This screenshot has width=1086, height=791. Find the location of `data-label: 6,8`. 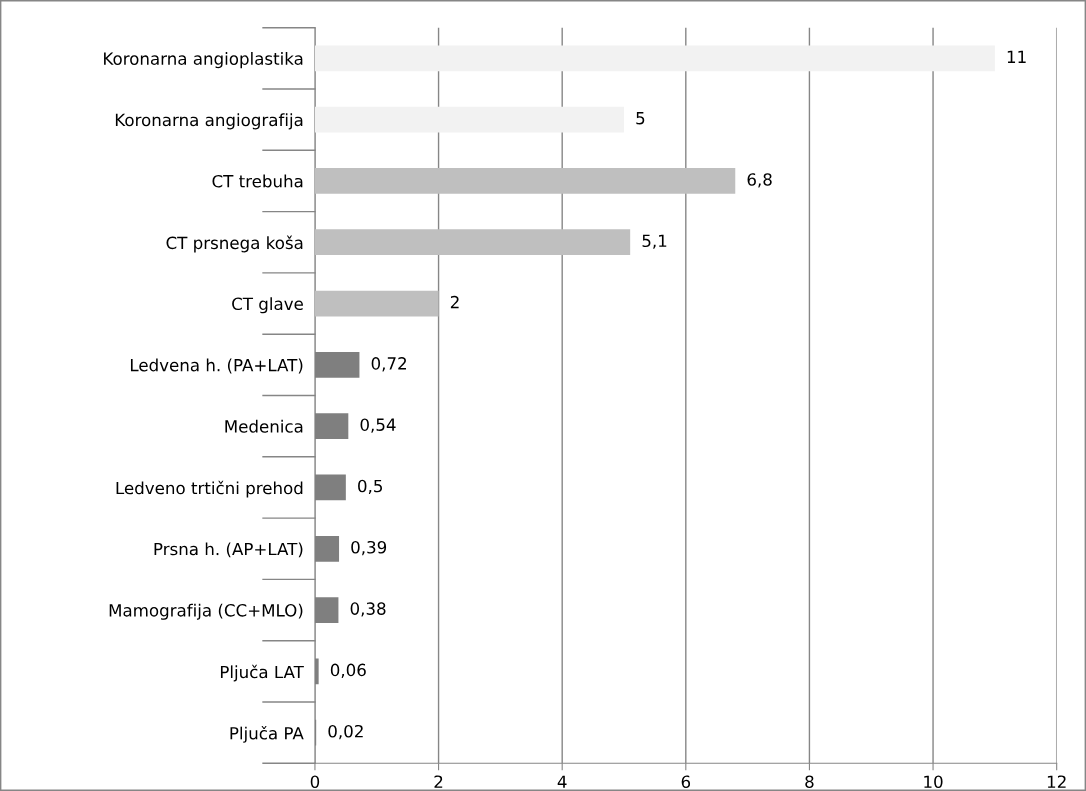

data-label: 6,8 is located at coordinates (759, 180).